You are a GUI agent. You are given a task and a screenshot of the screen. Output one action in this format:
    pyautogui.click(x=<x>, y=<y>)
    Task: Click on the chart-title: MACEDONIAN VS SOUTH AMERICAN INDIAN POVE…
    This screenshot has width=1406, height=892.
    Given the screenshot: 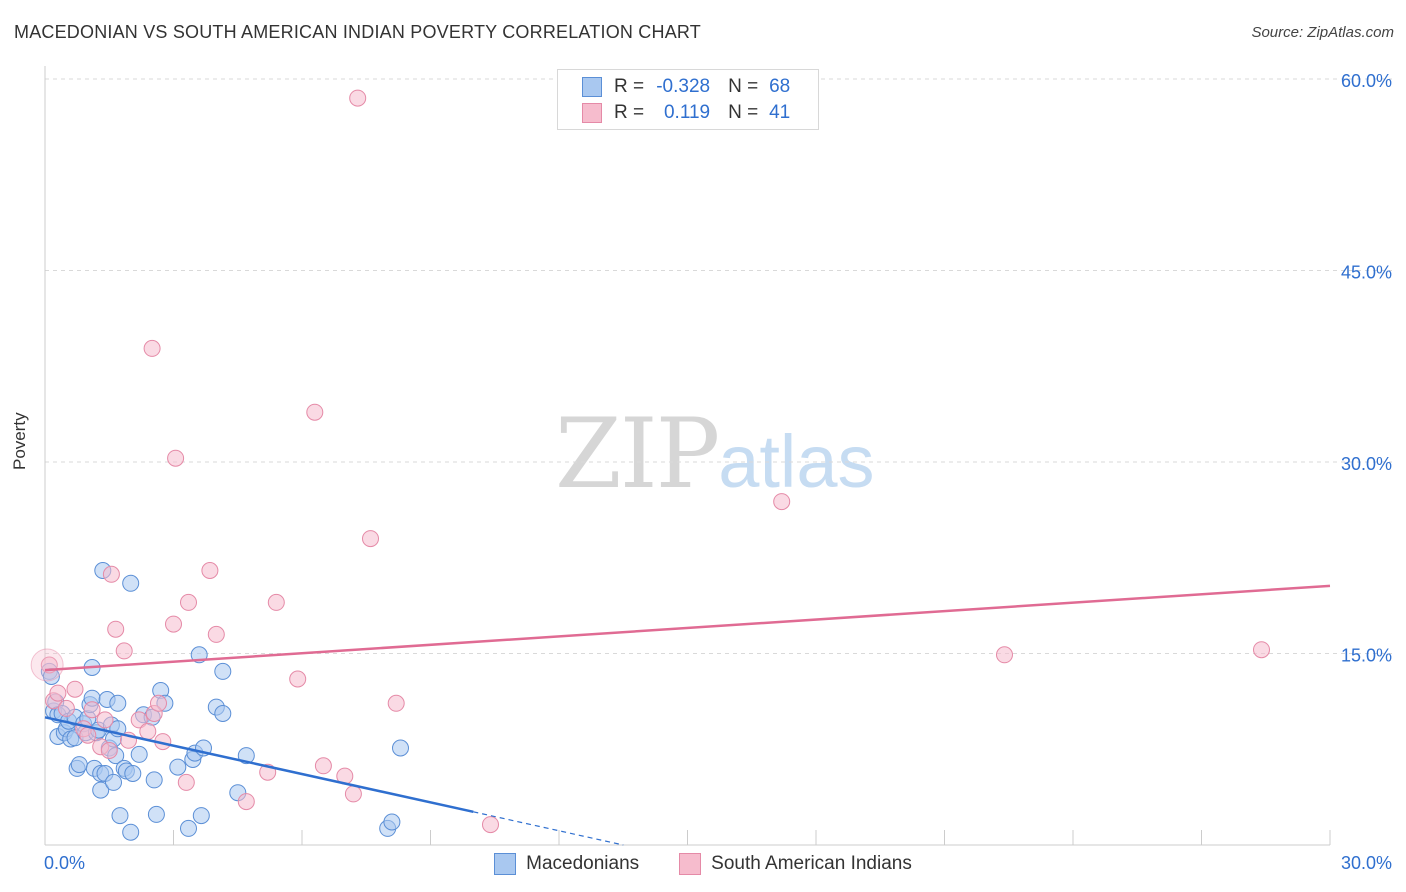 What is the action you would take?
    pyautogui.click(x=357, y=32)
    